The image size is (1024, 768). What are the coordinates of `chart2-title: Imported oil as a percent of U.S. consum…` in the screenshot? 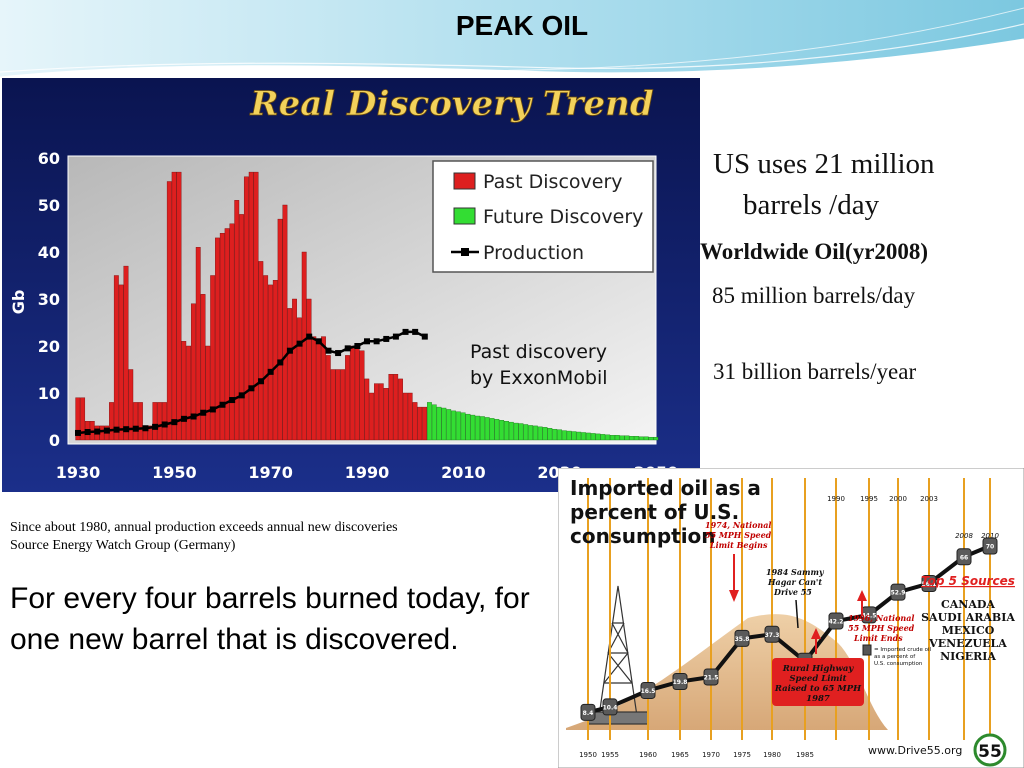 It's located at (665, 512).